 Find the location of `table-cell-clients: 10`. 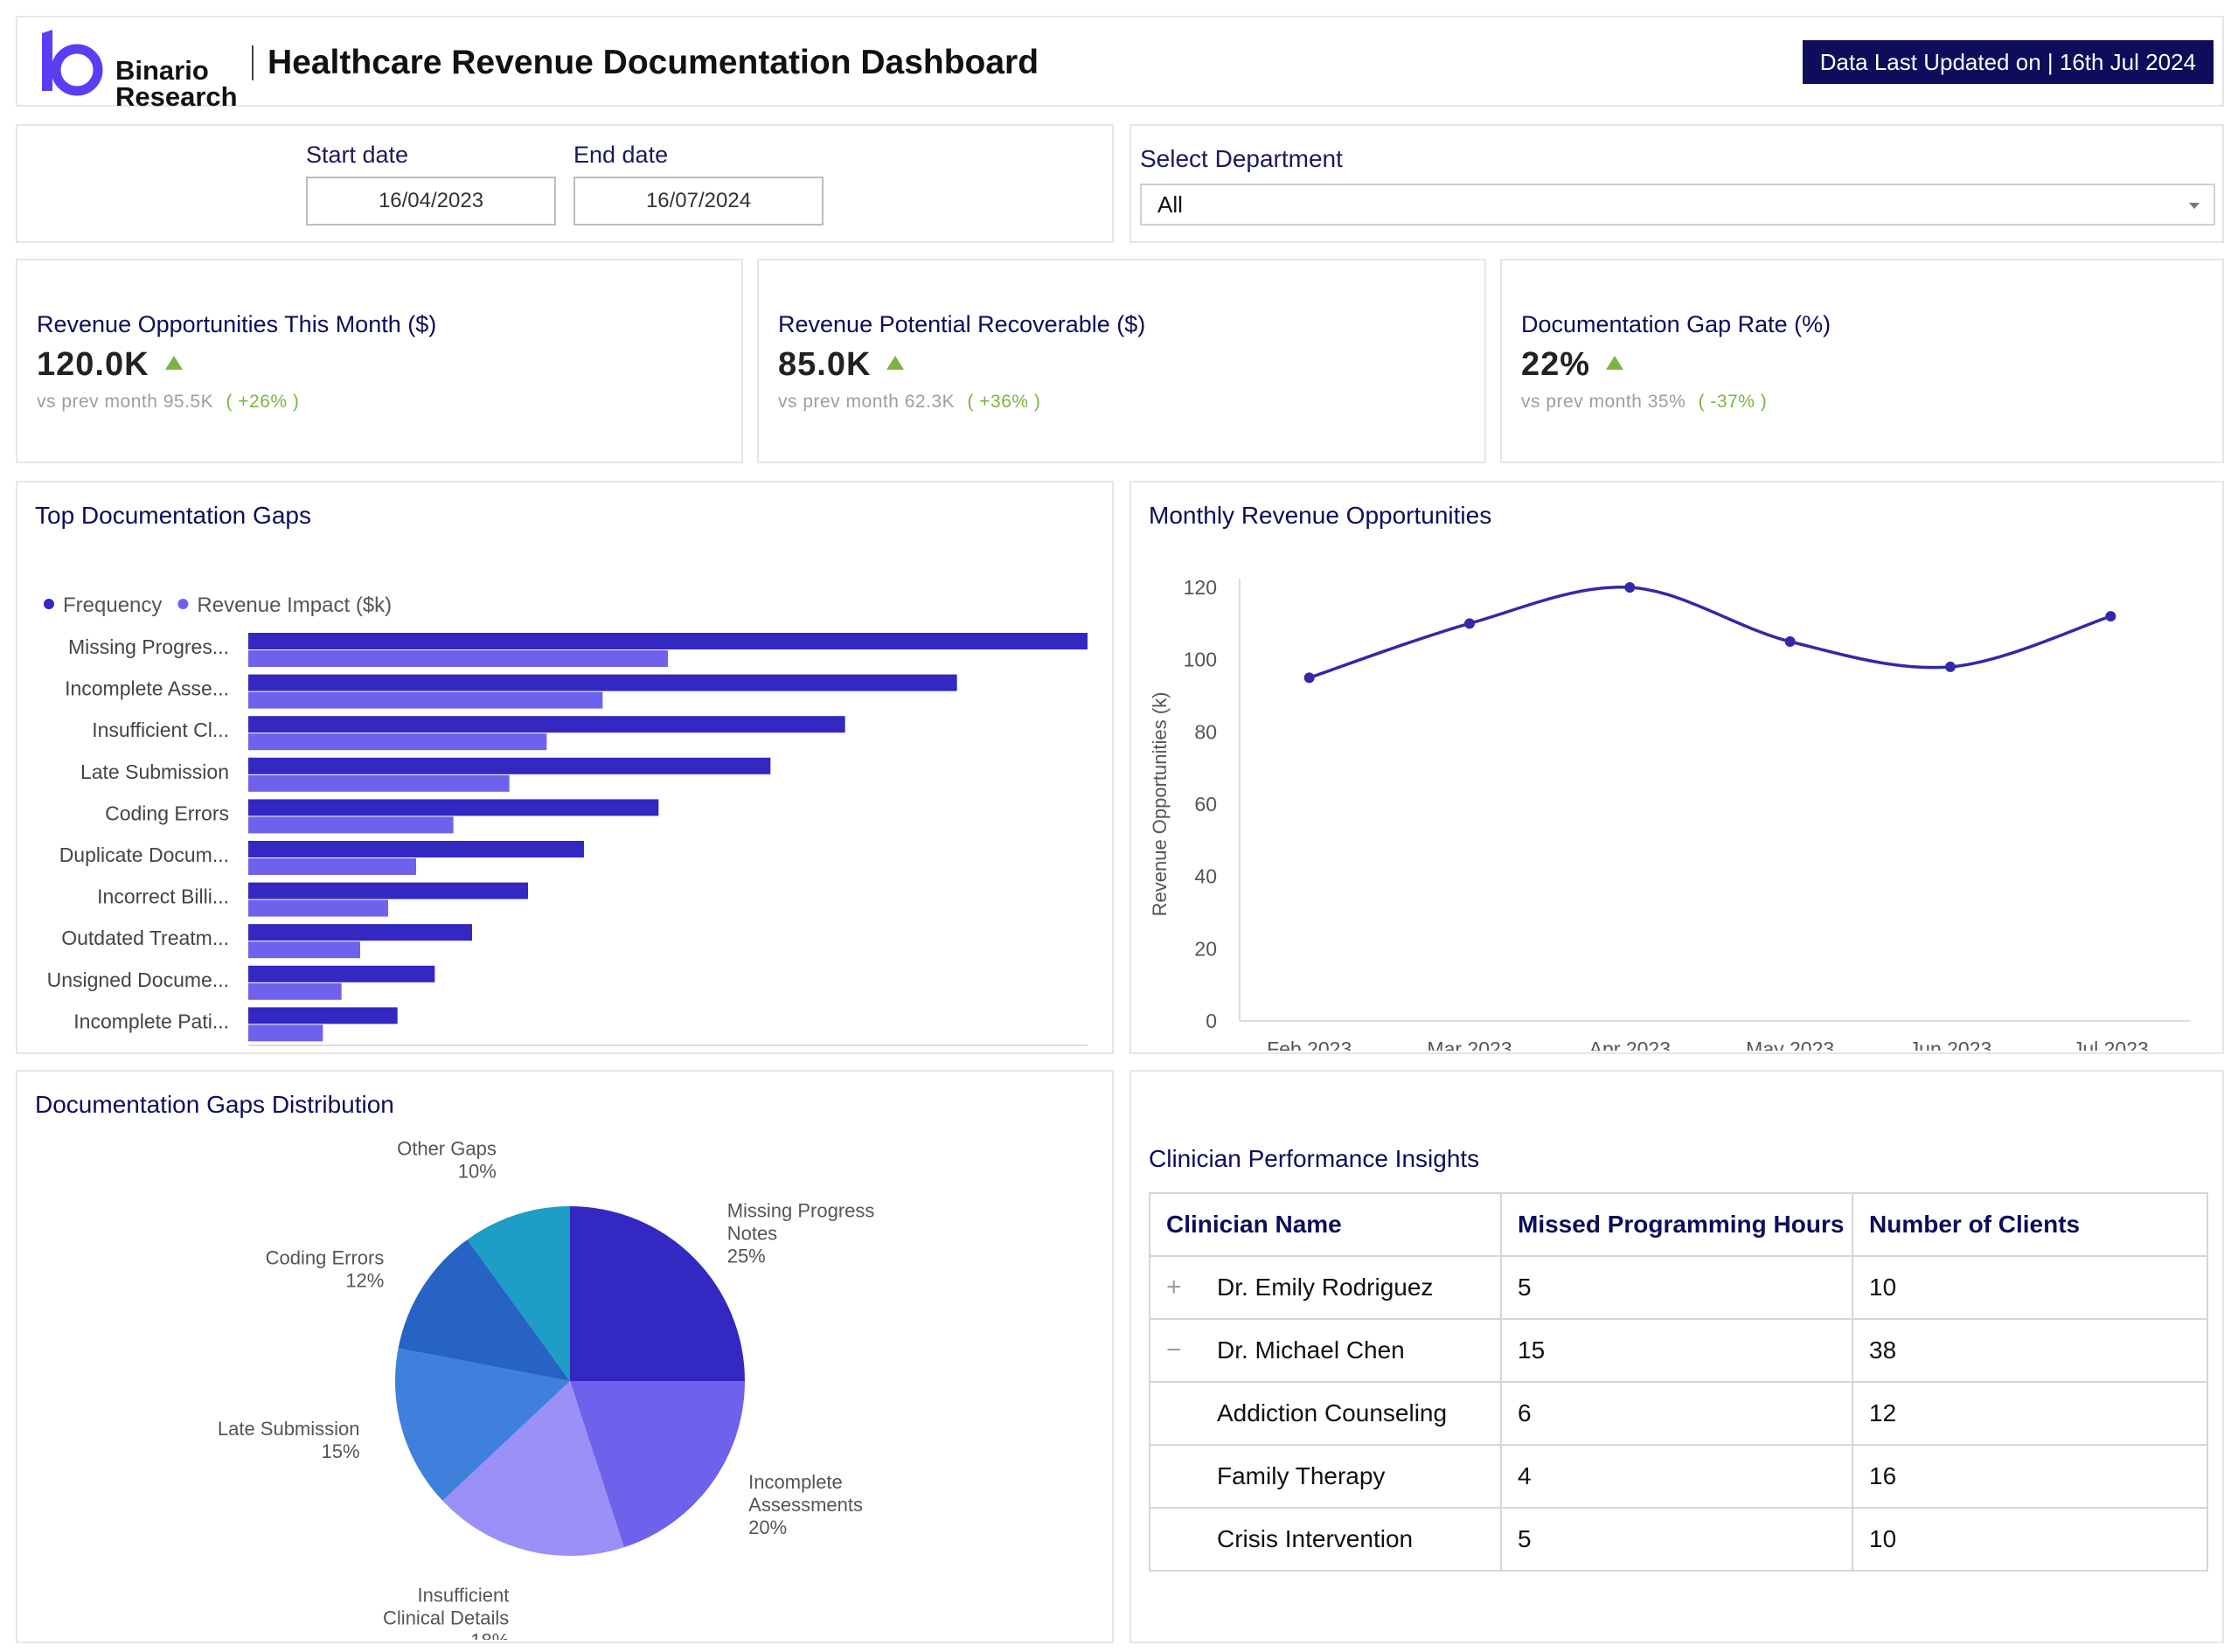

table-cell-clients: 10 is located at coordinates (2030, 1287).